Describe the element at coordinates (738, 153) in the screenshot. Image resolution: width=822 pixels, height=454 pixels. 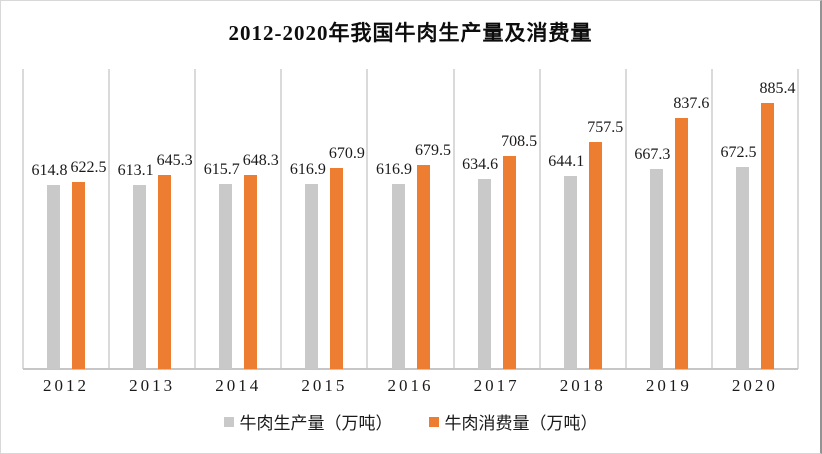
I see `label-production-2020: 672.5` at that location.